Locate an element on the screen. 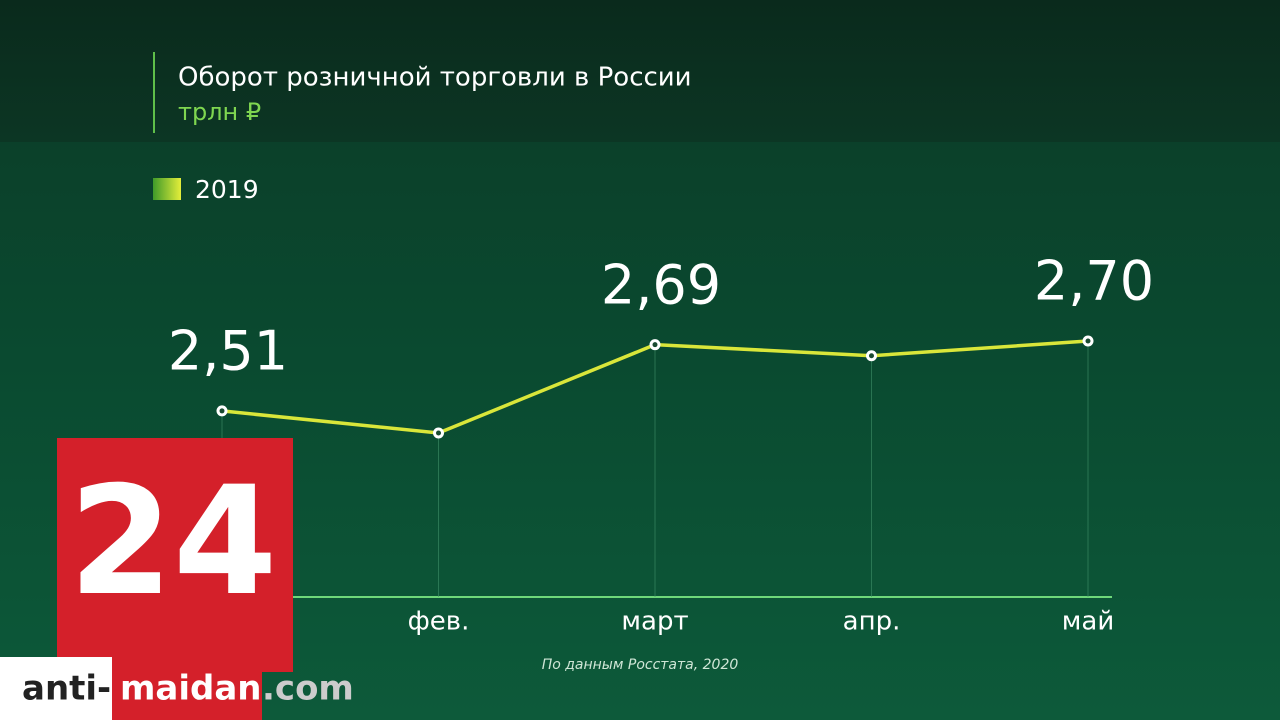 The height and width of the screenshot is (720, 1280). watermark: anti- is located at coordinates (66, 689).